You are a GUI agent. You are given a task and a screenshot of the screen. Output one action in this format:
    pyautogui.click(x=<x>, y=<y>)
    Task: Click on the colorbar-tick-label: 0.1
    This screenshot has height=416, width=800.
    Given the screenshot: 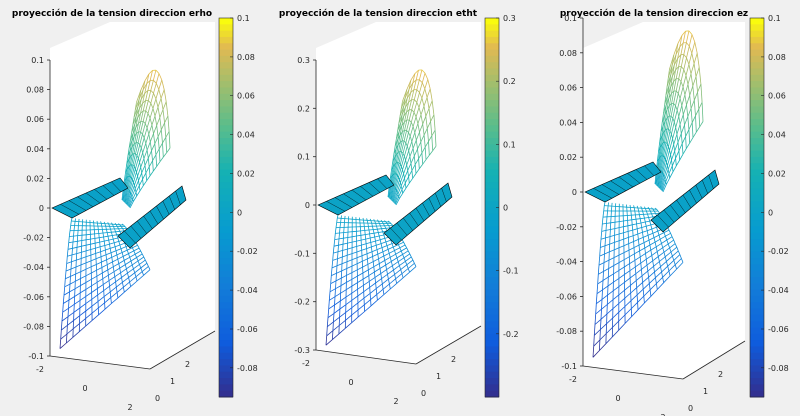 What is the action you would take?
    pyautogui.click(x=774, y=18)
    